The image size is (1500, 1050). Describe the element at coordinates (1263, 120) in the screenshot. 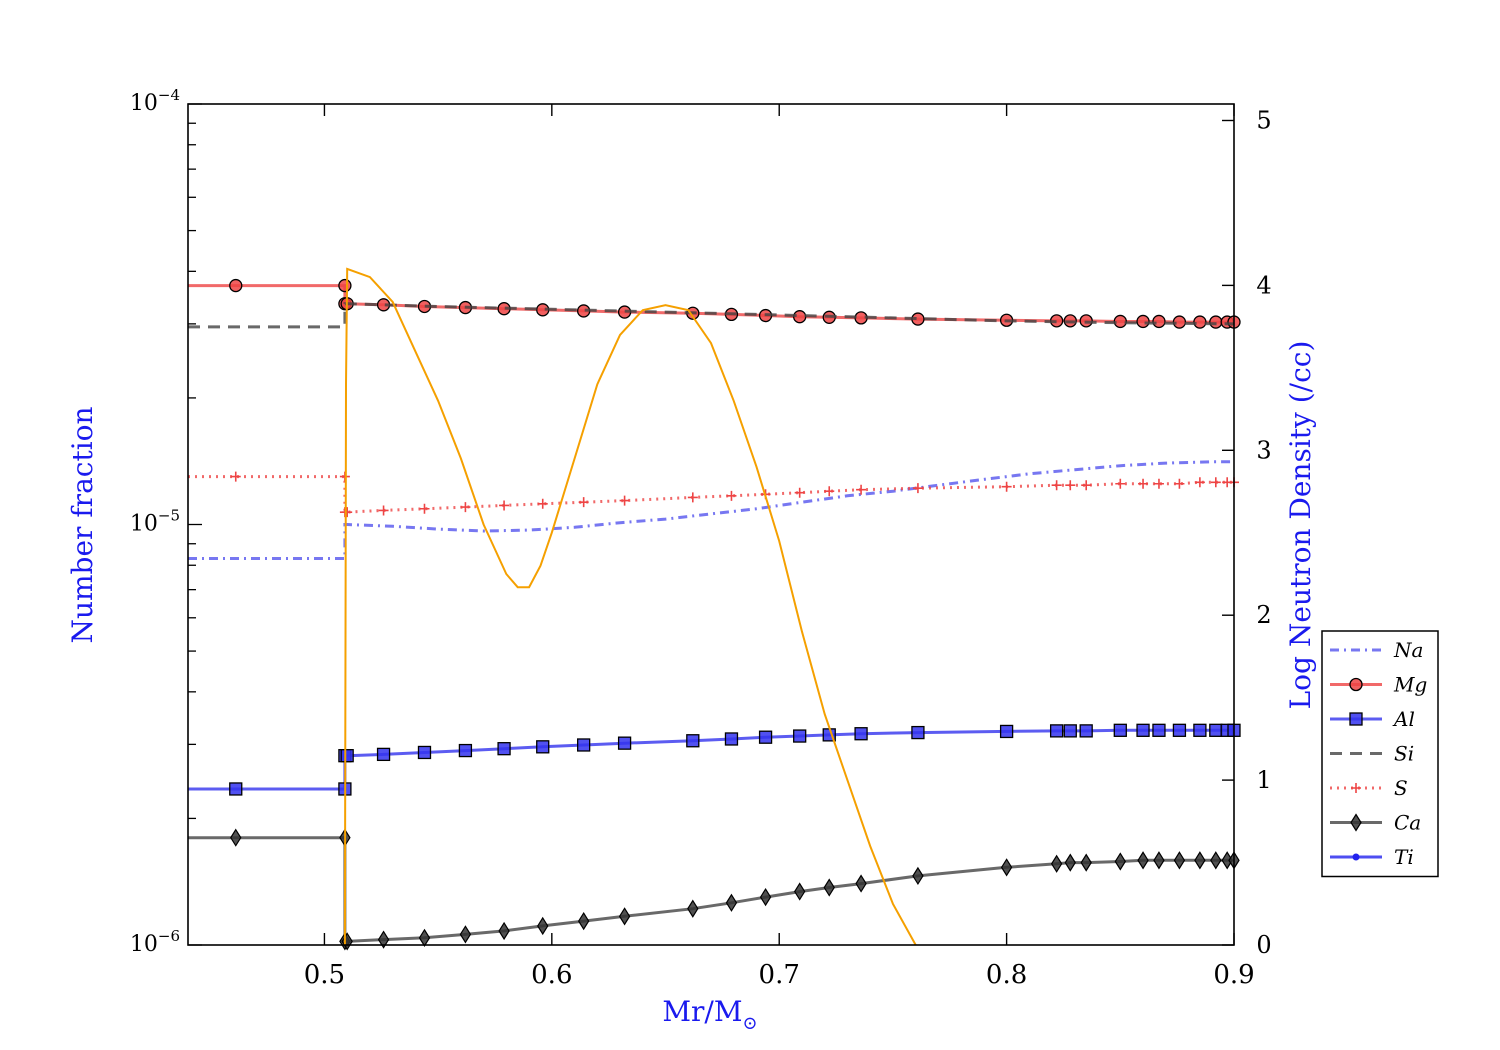

I see `y-right-tick-label: 5` at that location.